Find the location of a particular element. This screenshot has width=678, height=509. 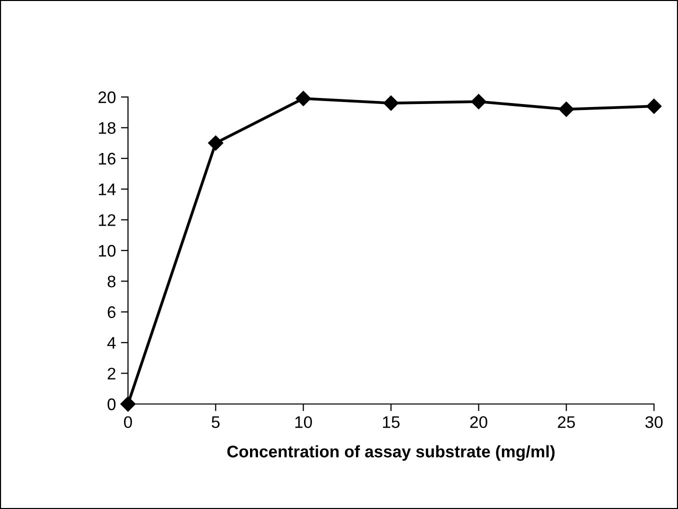

y-tick-label: 20 is located at coordinates (107, 97).